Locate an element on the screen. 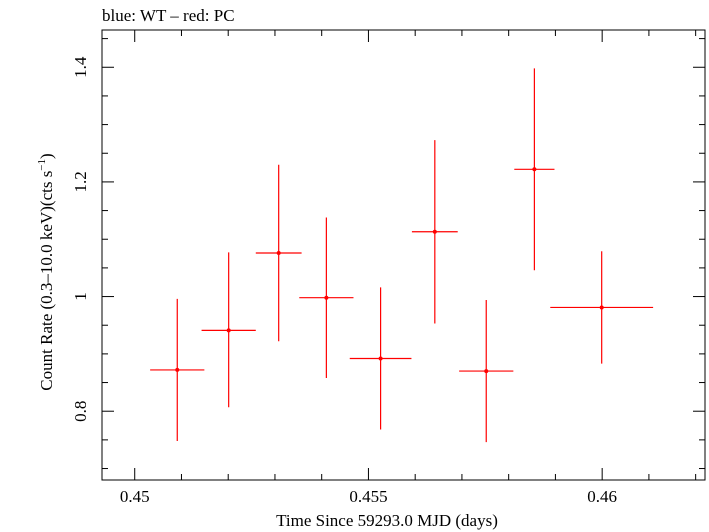 The image size is (709, 532). y-axis-label: Count Rate (0.3–10.0 keV)(cts s−1) is located at coordinates (46, 271).